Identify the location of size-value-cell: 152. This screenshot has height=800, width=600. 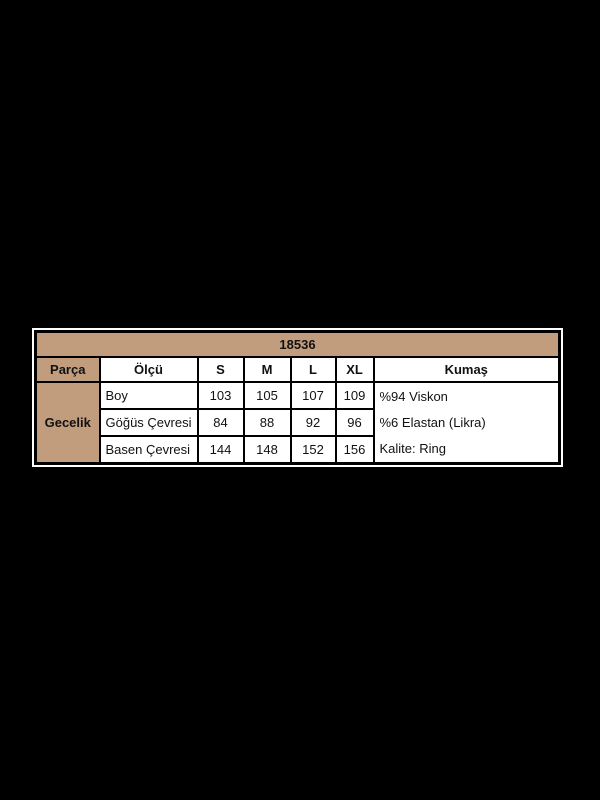
(313, 450).